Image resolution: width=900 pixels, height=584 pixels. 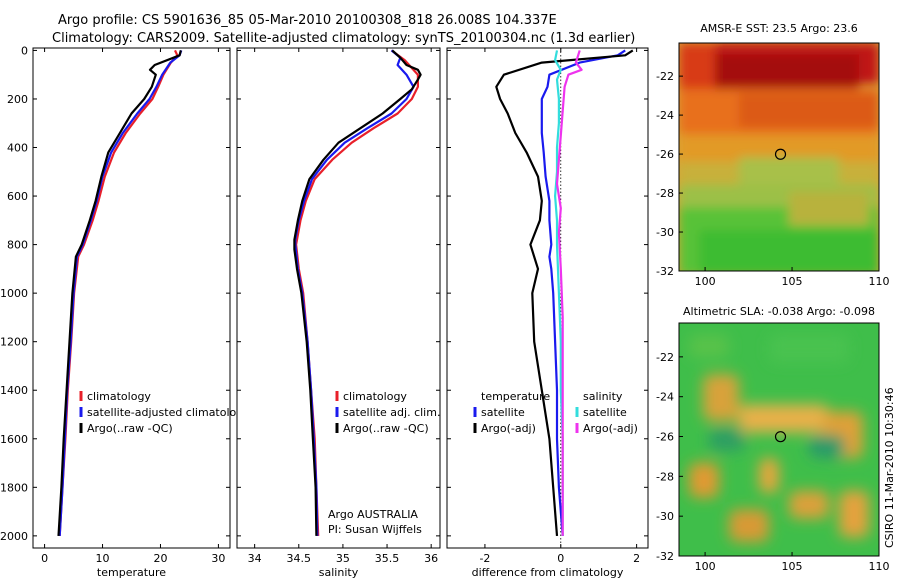 What do you see at coordinates (339, 572) in the screenshot?
I see `x-axis-label: salinity` at bounding box center [339, 572].